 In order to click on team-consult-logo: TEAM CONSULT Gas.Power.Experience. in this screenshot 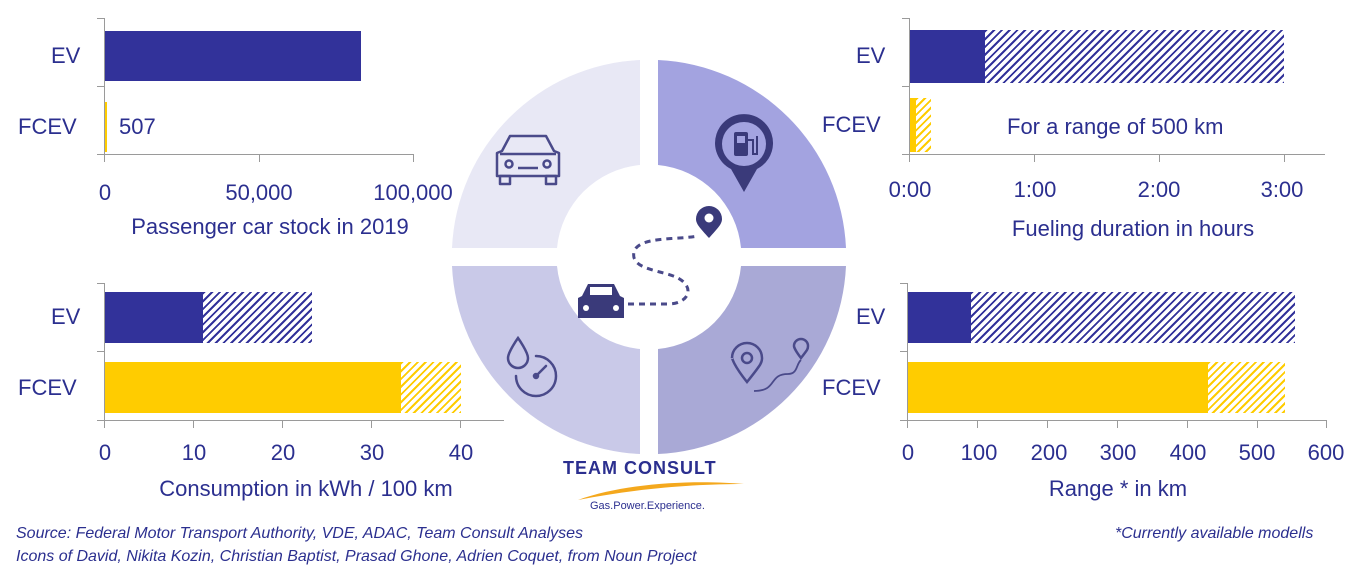, I will do `click(653, 488)`.